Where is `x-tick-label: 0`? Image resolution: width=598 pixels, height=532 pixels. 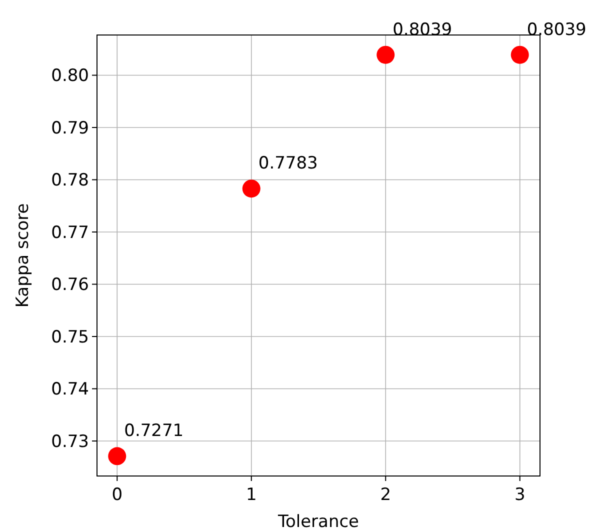
x-tick-label: 0 is located at coordinates (117, 495).